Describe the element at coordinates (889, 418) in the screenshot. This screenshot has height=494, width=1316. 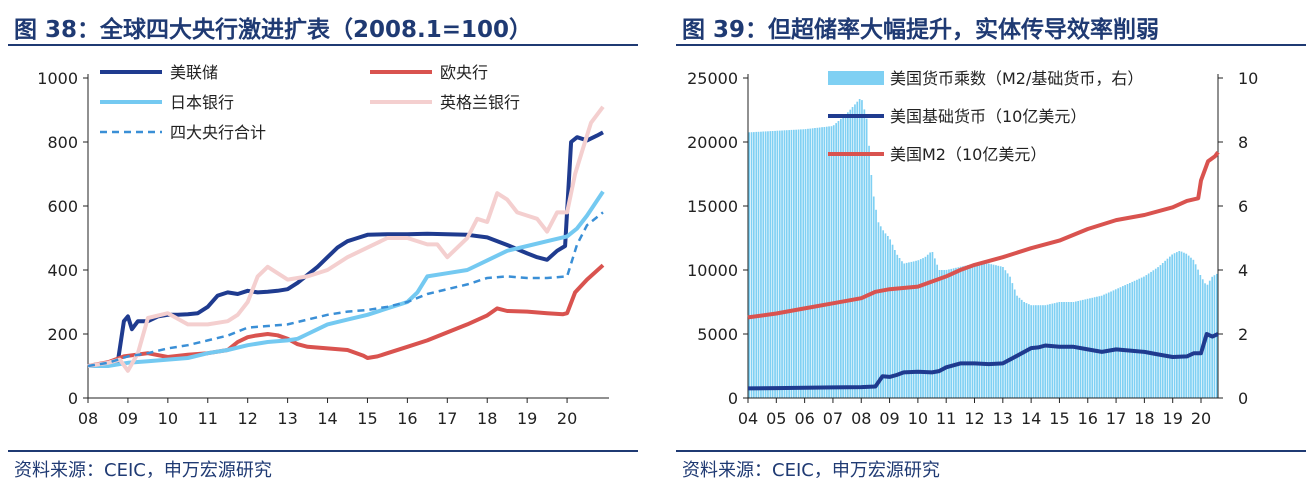
I see `x-tick-label: 09` at that location.